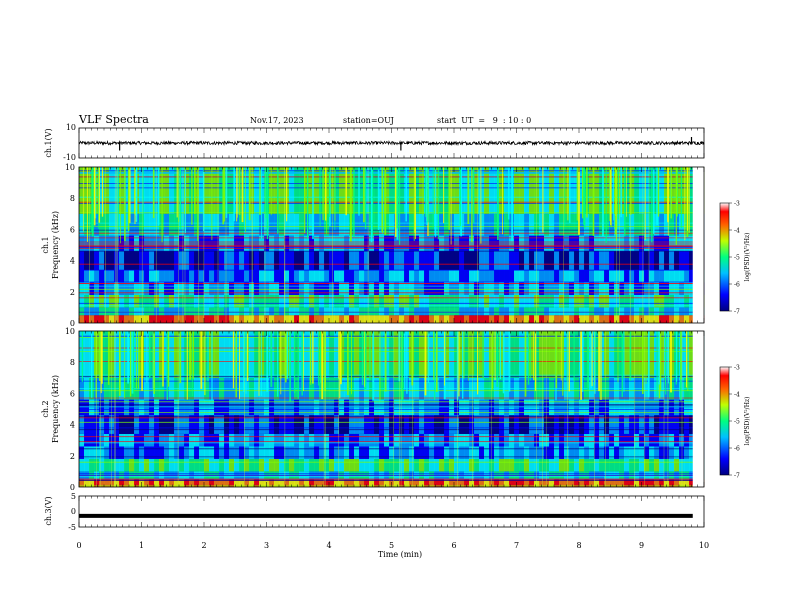 This screenshot has width=792, height=612. What do you see at coordinates (391, 545) in the screenshot?
I see `x-axis-ticklabel: 5` at bounding box center [391, 545].